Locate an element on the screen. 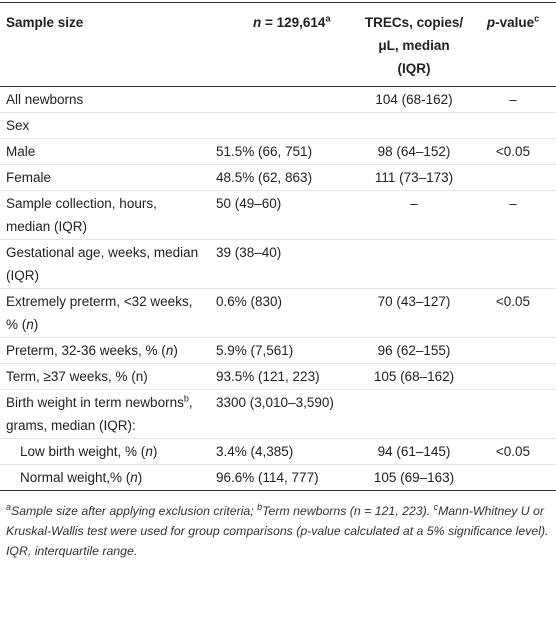 This screenshot has width=556, height=623. text-run: 96.6% (114, 777) is located at coordinates (267, 477).